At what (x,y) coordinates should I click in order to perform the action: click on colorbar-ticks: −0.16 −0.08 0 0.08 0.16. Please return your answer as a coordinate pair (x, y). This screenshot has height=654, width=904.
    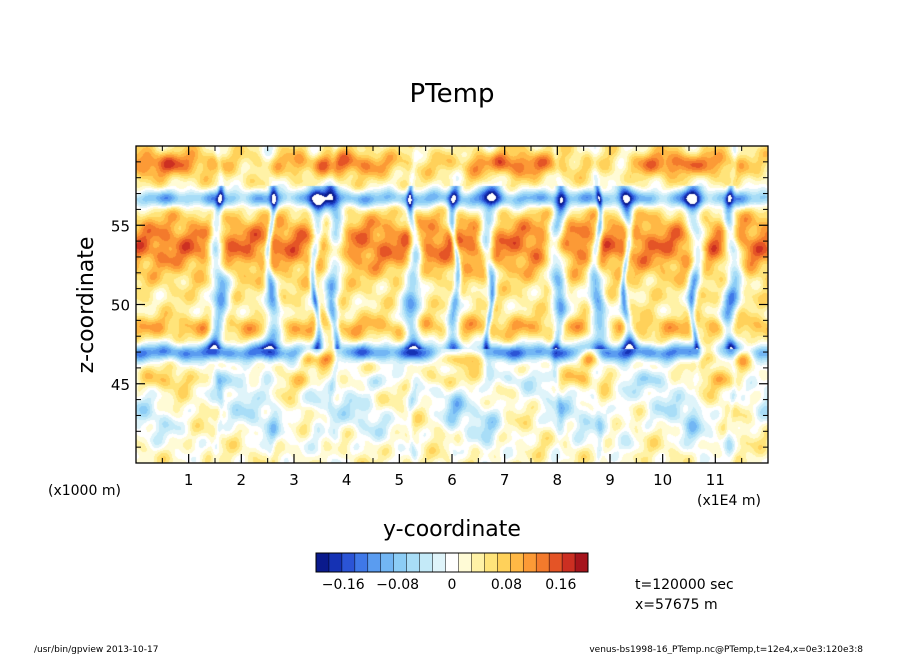
    Looking at the image, I should click on (449, 585).